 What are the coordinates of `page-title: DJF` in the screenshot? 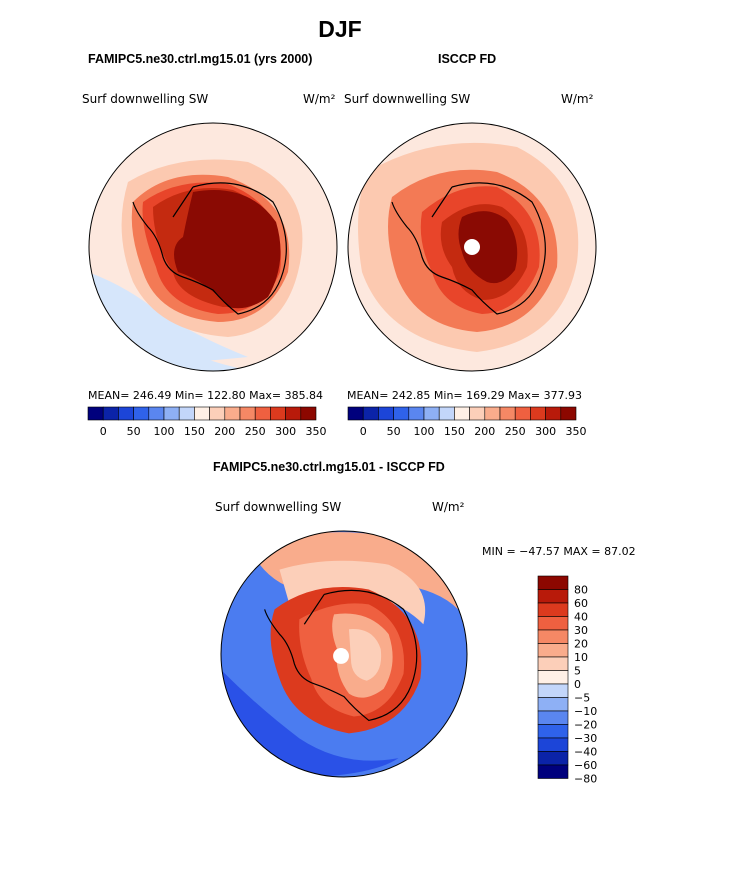 It's located at (340, 29).